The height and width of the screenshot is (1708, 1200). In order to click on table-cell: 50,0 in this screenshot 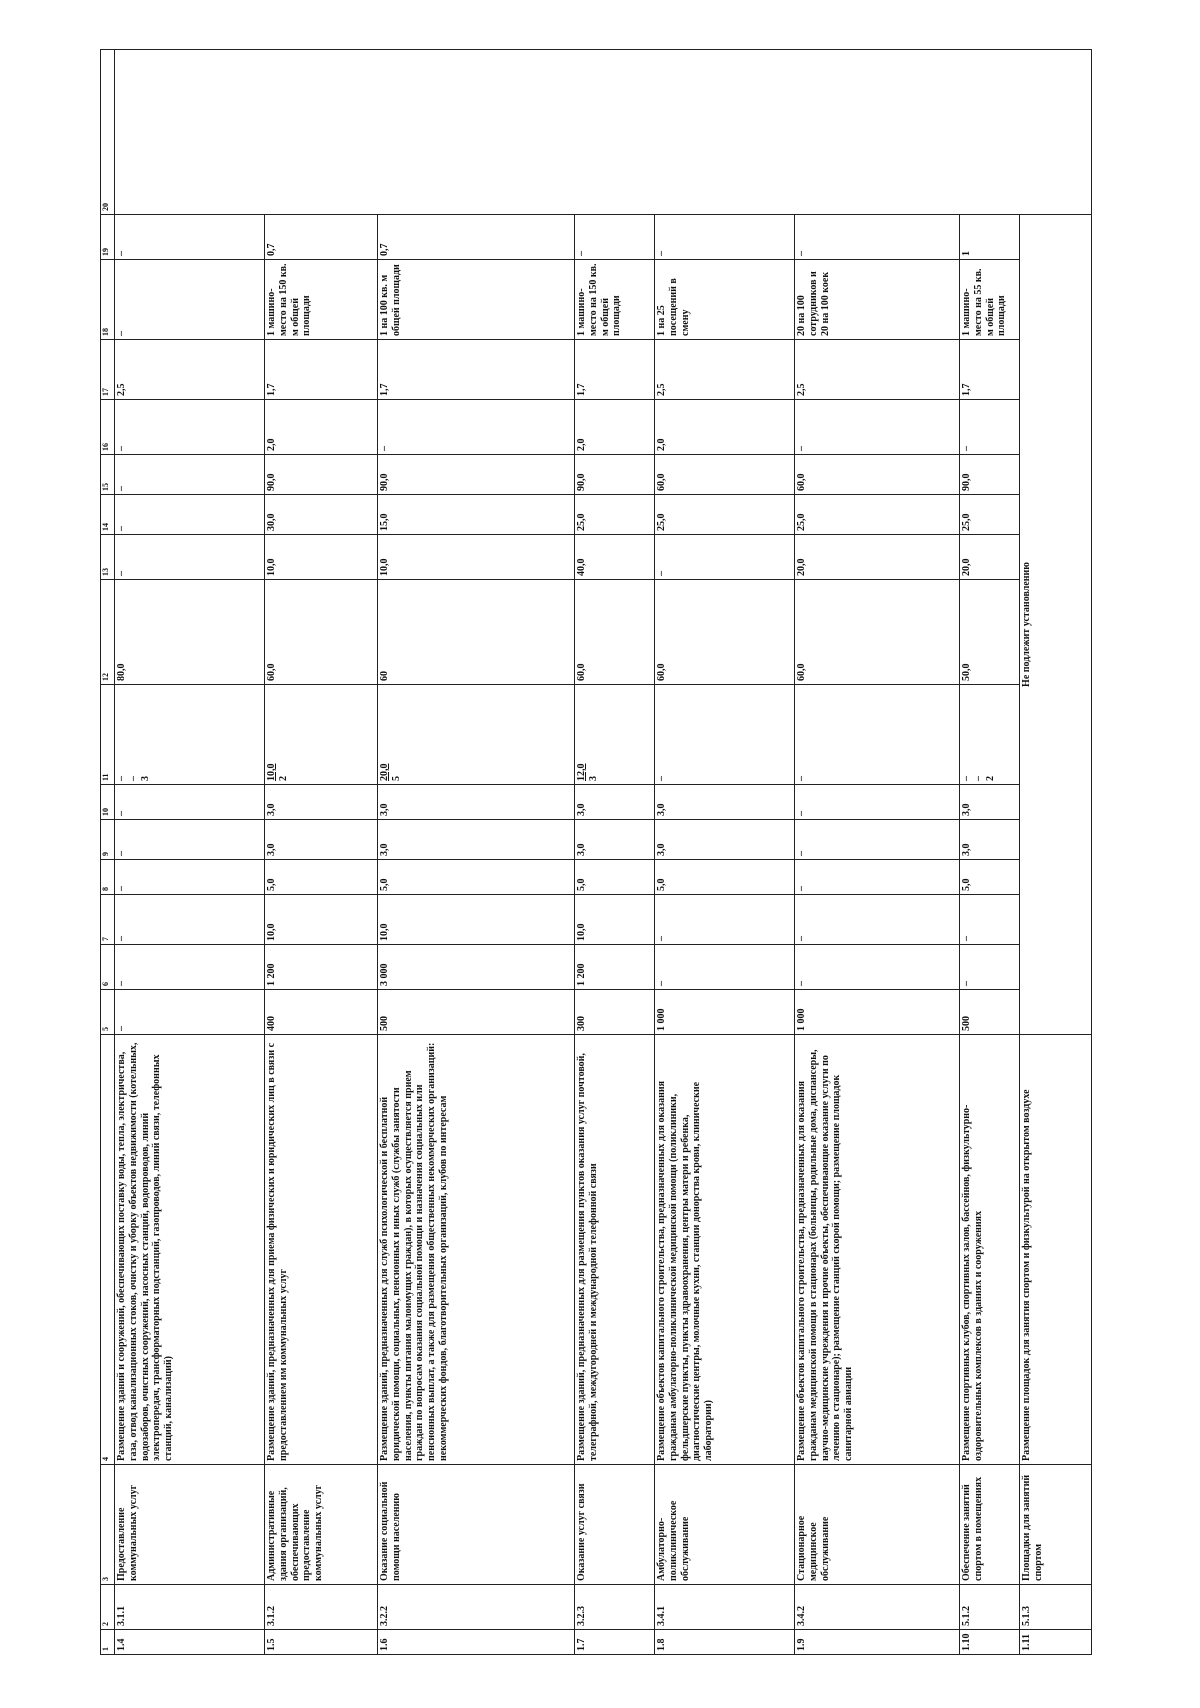, I will do `click(989, 632)`.